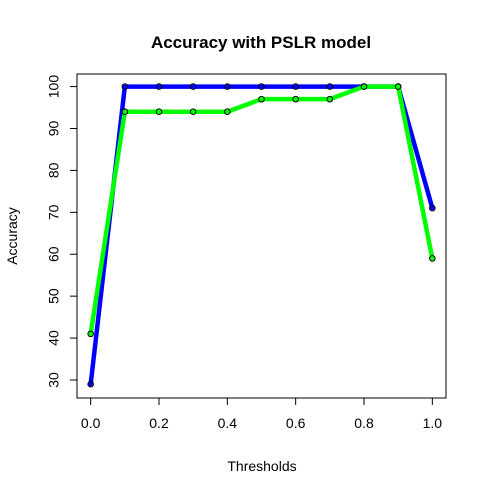 This screenshot has height=496, width=489. What do you see at coordinates (54, 170) in the screenshot?
I see `y-tick-label: 80` at bounding box center [54, 170].